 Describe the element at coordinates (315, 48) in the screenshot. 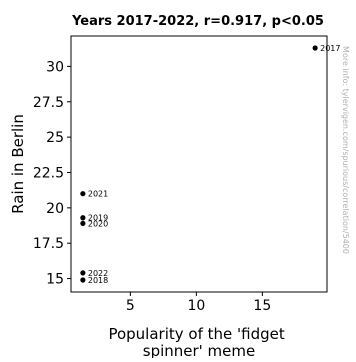

I see `data-point-2017` at that location.